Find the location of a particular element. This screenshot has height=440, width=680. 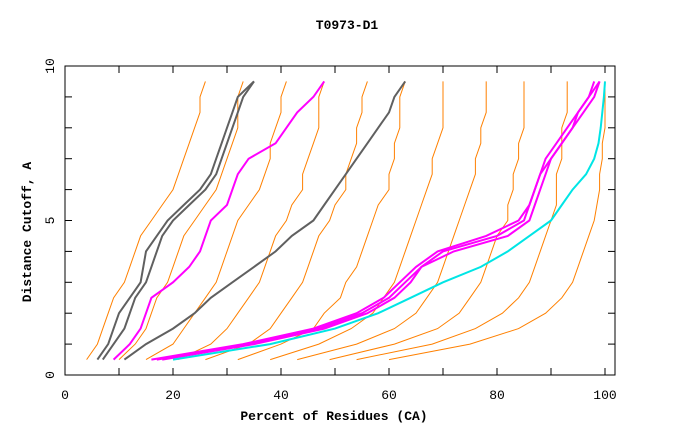

x-tick-label: 0 is located at coordinates (65, 395).